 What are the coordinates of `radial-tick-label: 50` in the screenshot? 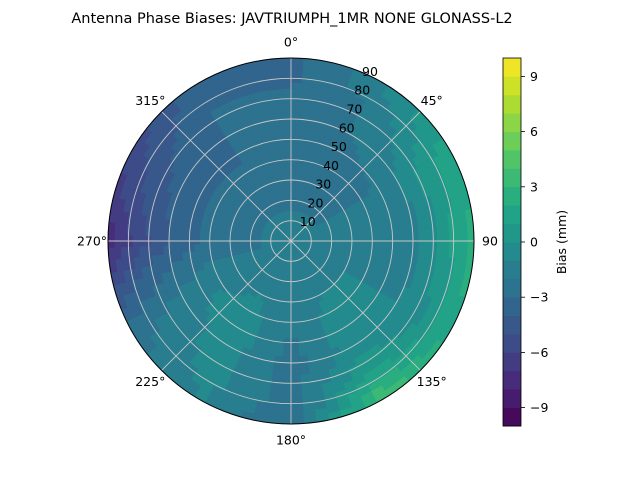 It's located at (339, 146).